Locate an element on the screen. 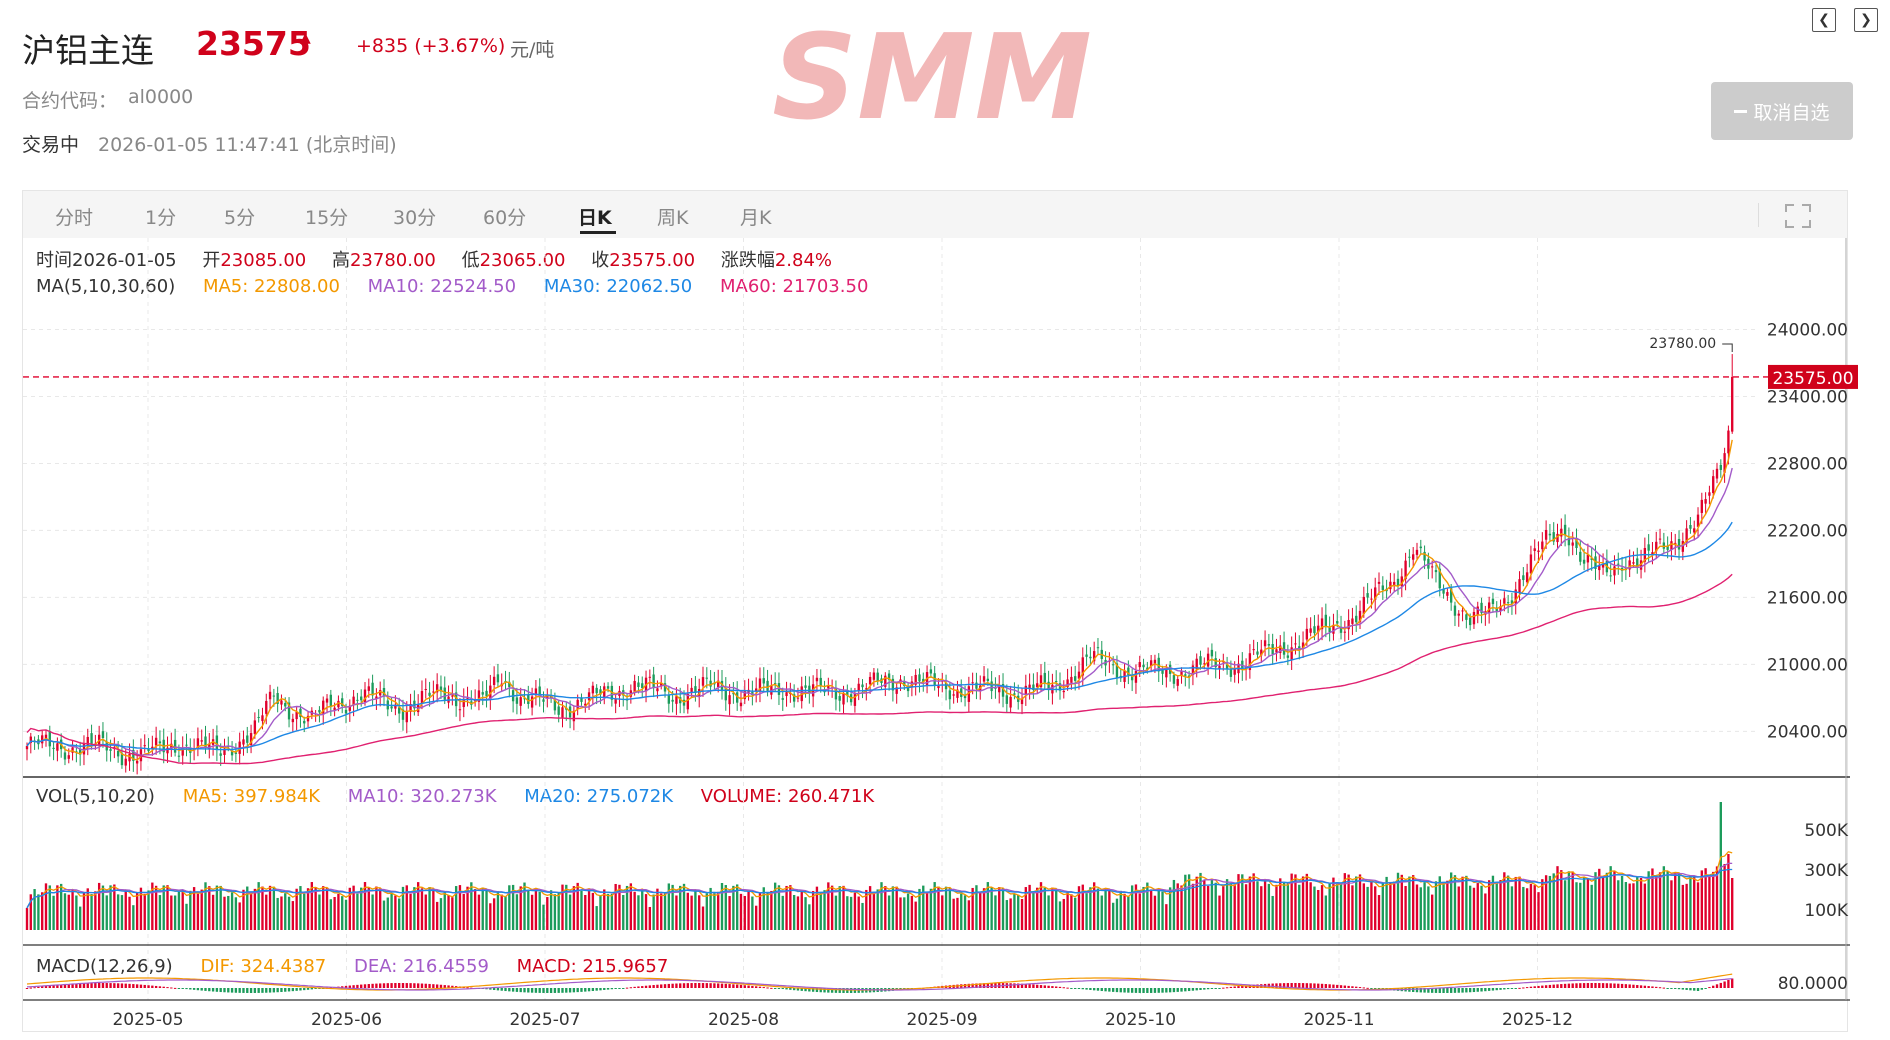 This screenshot has height=1040, width=1890. fullscreen-icon is located at coordinates (1798, 216).